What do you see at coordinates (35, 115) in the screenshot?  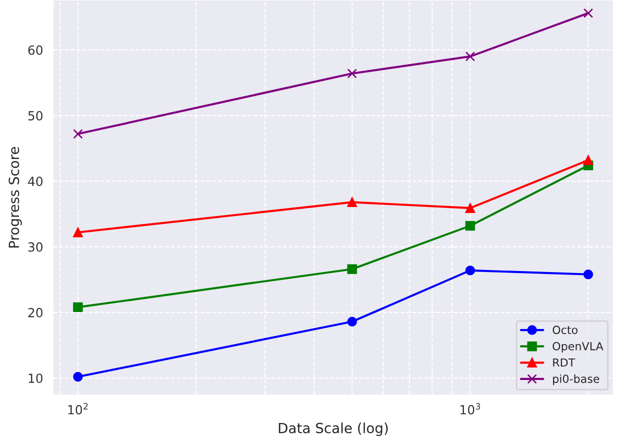 I see `y-tick-label: 50` at bounding box center [35, 115].